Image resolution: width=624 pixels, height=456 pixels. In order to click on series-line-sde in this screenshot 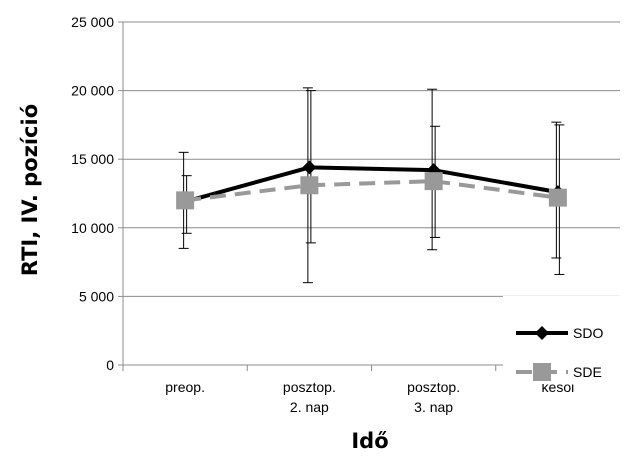, I will do `click(371, 191)`.